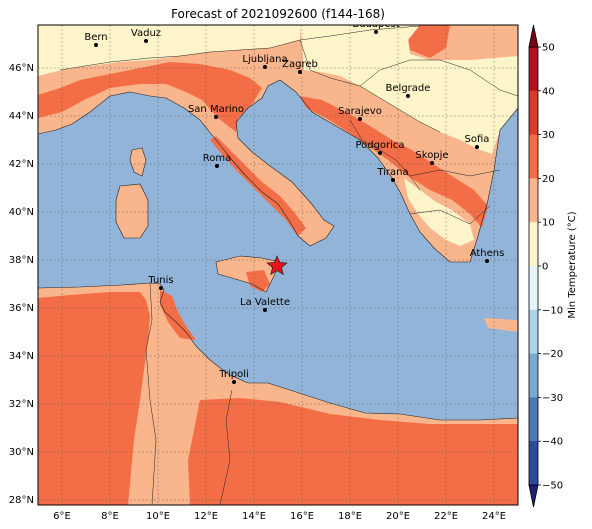 This screenshot has width=592, height=529. I want to click on city-label: Roma, so click(217, 158).